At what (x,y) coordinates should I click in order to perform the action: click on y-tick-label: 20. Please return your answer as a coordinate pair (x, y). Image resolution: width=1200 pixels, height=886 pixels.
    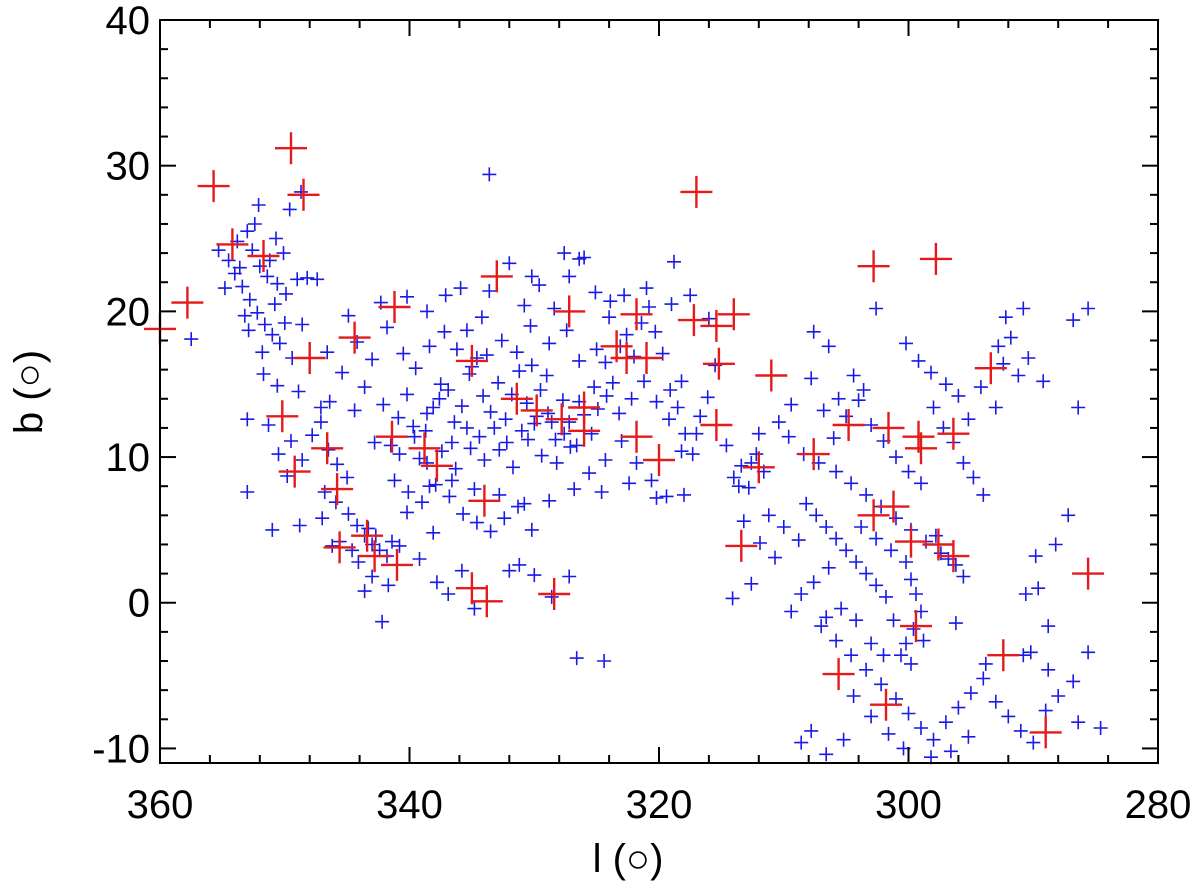
    Looking at the image, I should click on (128, 312).